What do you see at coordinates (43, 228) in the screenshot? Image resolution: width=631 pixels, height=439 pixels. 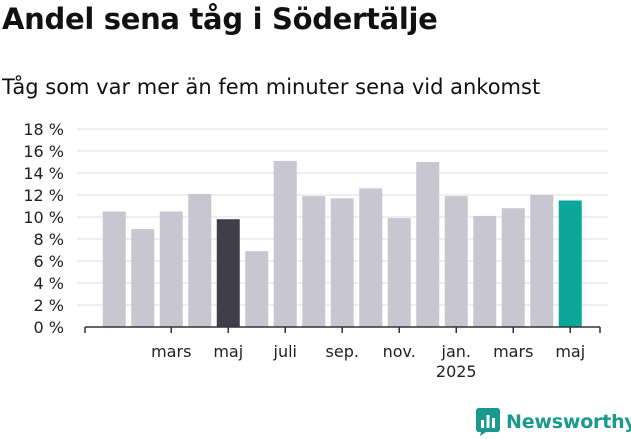 I see `y-axis-tick-labels: 0 % 2 % 4 % 6 % 8 % 10 % 12 % 14 % 16 % 18 %` at bounding box center [43, 228].